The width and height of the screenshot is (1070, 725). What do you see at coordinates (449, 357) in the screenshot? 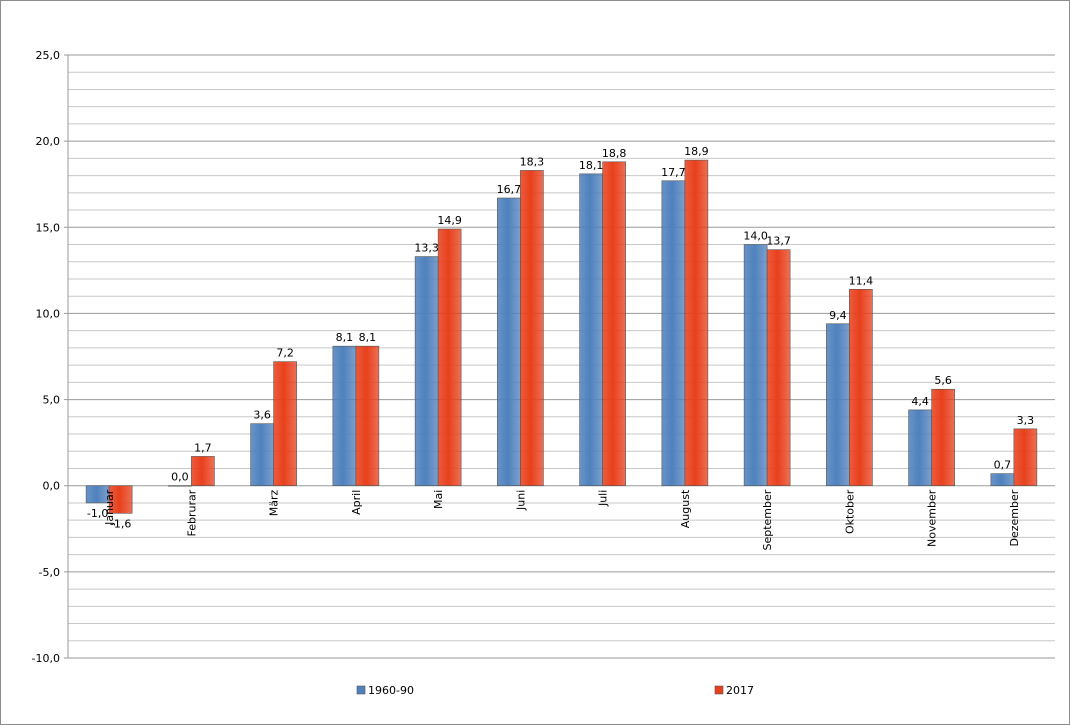
I see `bar-2017-Mai` at bounding box center [449, 357].